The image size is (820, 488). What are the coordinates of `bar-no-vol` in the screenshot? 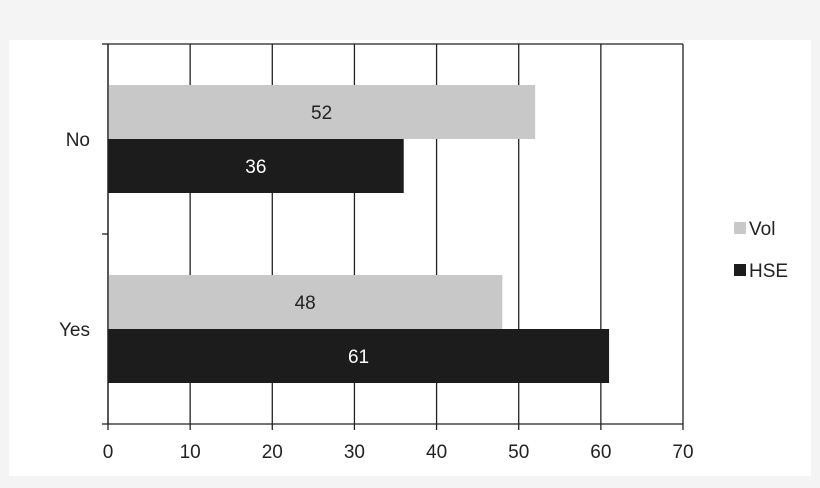 It's located at (322, 112).